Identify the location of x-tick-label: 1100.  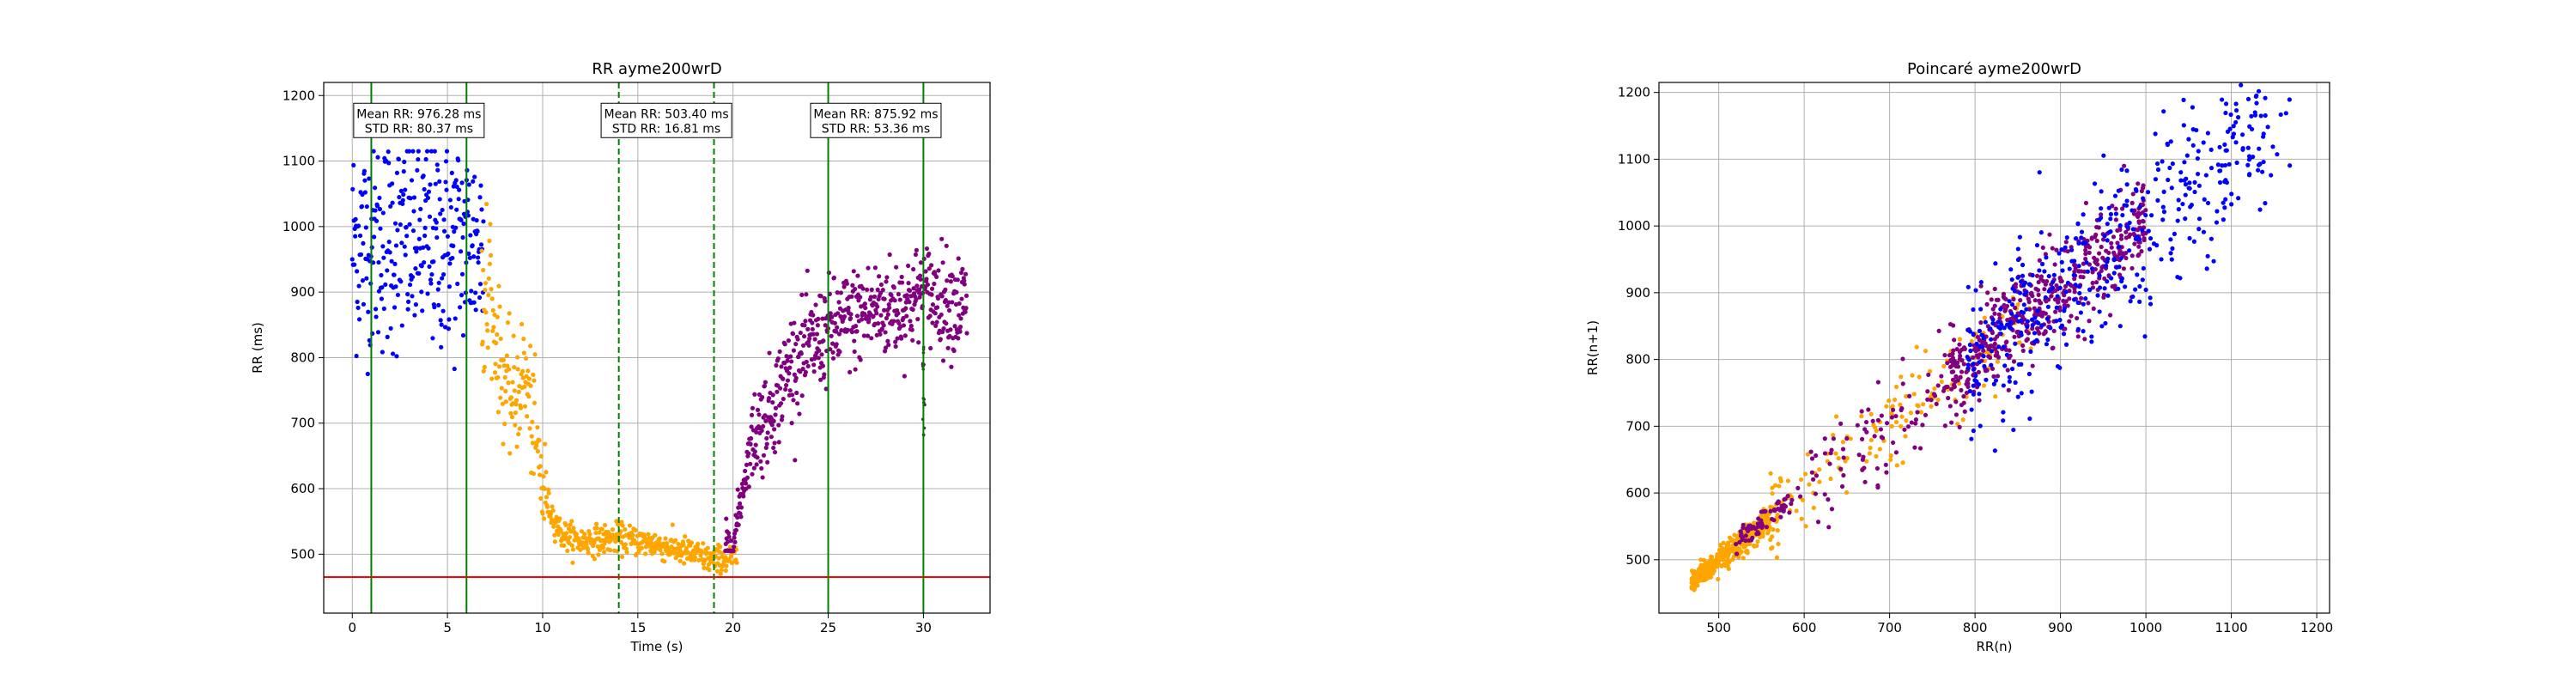
(2231, 627).